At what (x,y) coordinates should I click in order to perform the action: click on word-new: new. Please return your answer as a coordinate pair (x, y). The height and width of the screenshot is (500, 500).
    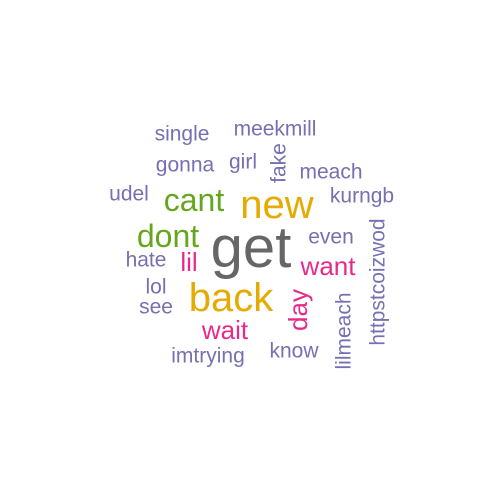
    Looking at the image, I should click on (277, 205).